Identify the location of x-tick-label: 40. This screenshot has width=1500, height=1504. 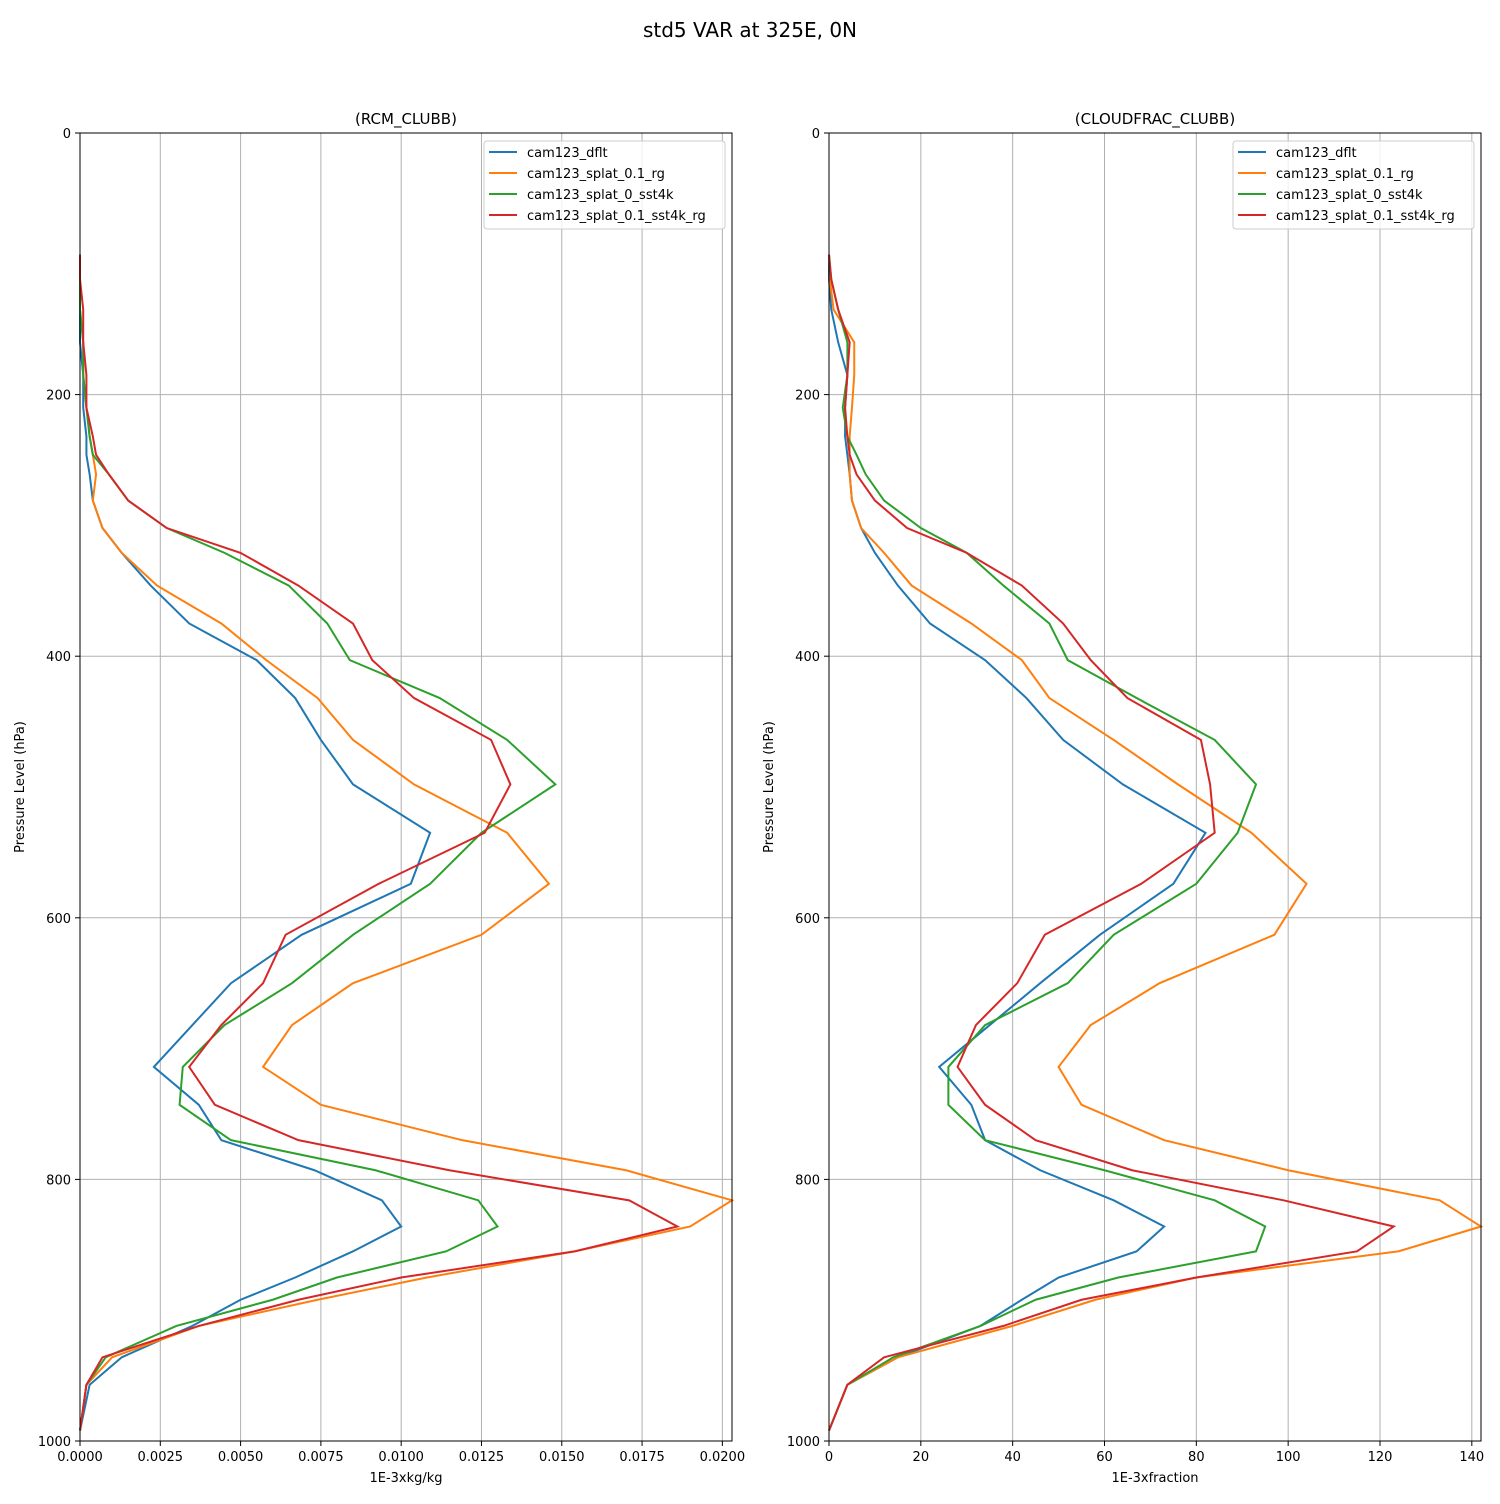
(1012, 1457).